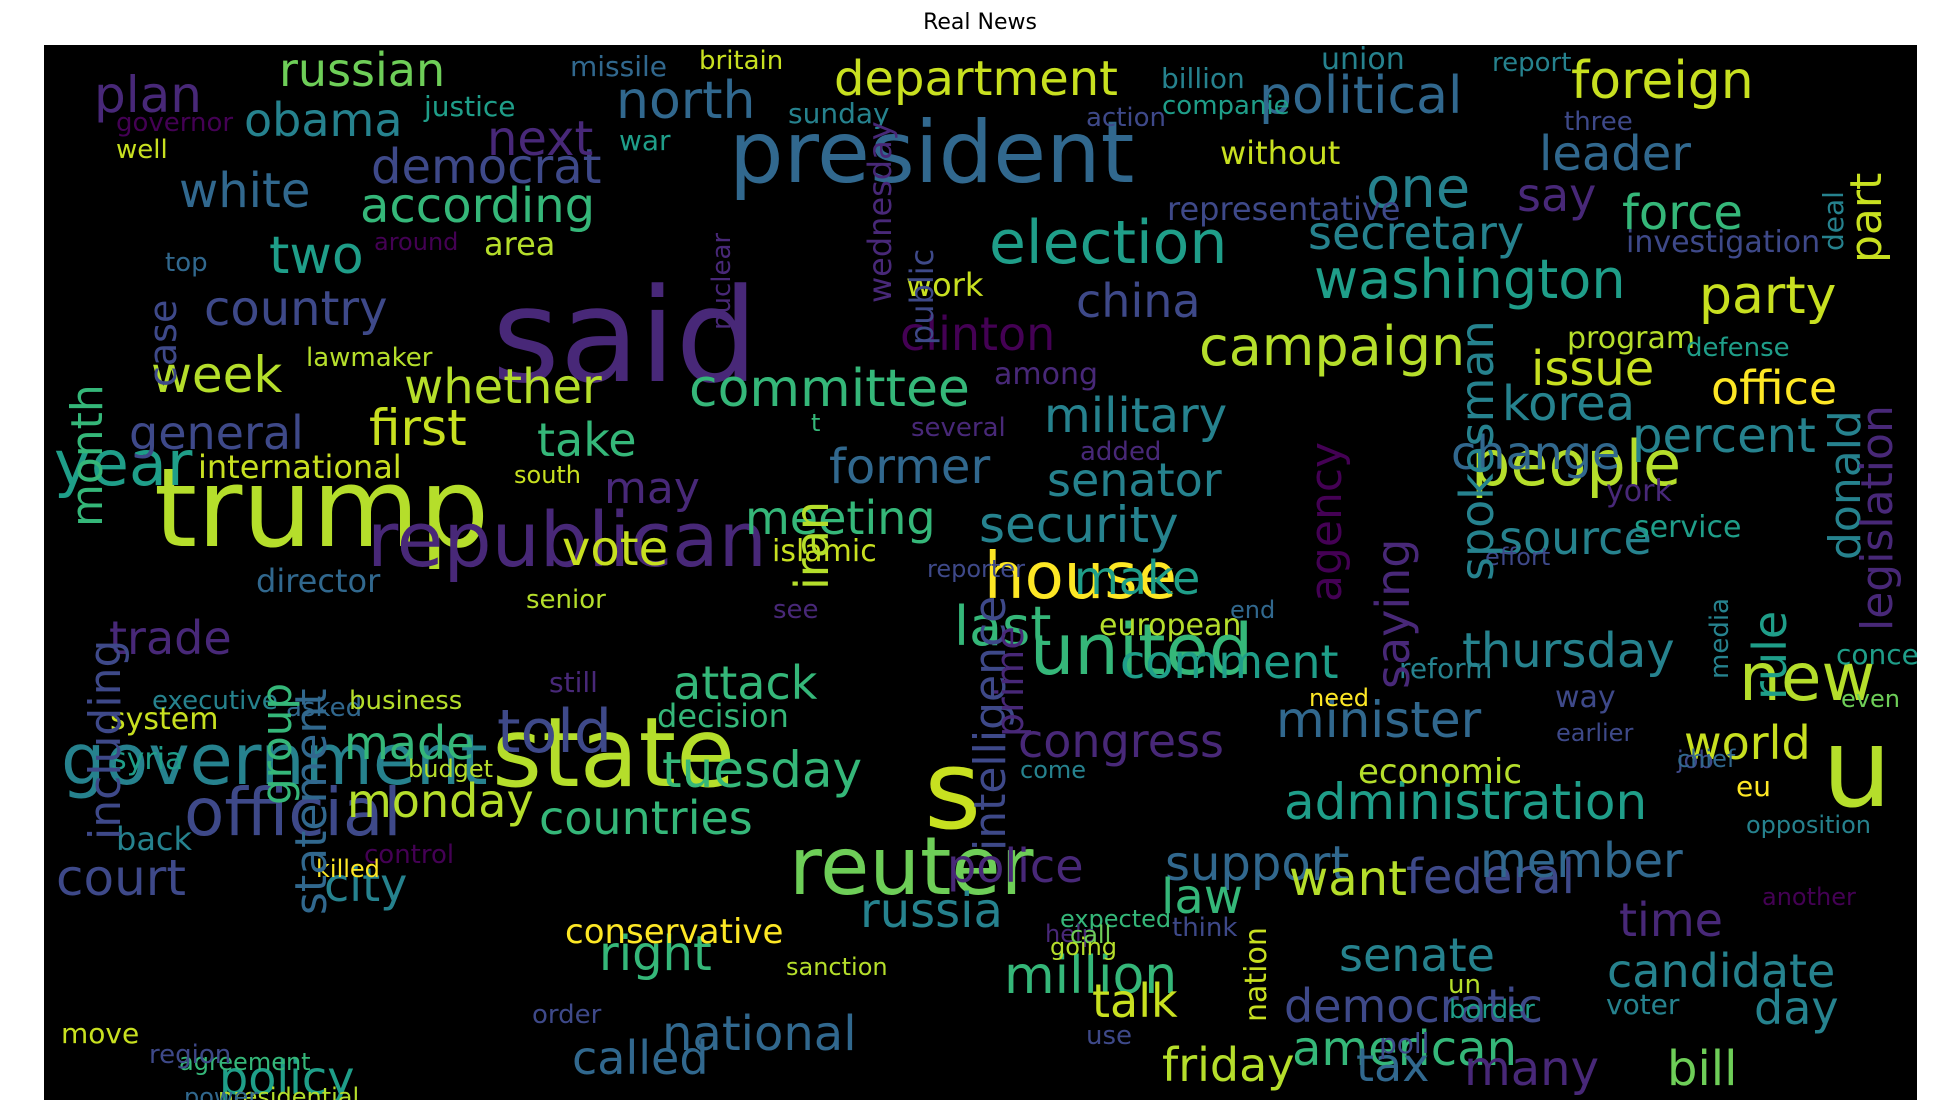 The height and width of the screenshot is (1120, 1960). What do you see at coordinates (316, 256) in the screenshot?
I see `cloud-word: two` at bounding box center [316, 256].